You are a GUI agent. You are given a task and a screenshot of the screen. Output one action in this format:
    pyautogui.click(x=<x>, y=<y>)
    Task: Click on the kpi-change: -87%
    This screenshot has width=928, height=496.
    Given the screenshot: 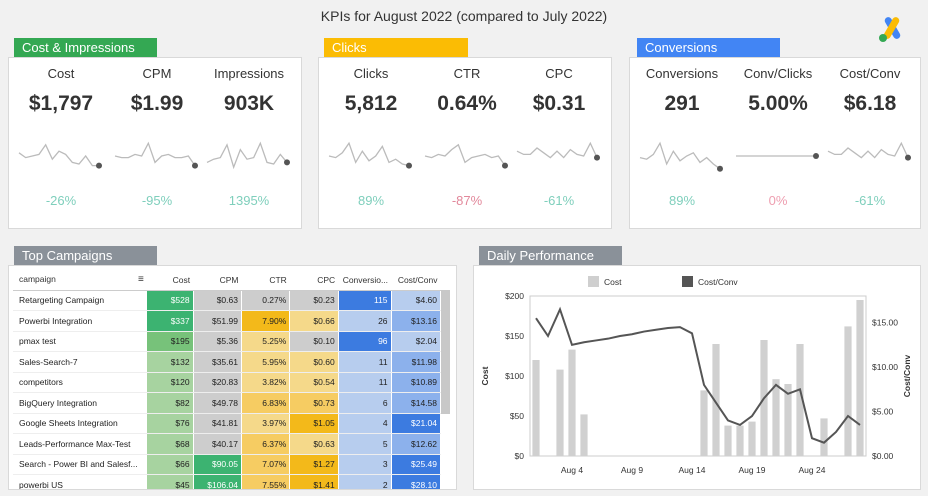 What is the action you would take?
    pyautogui.click(x=467, y=200)
    